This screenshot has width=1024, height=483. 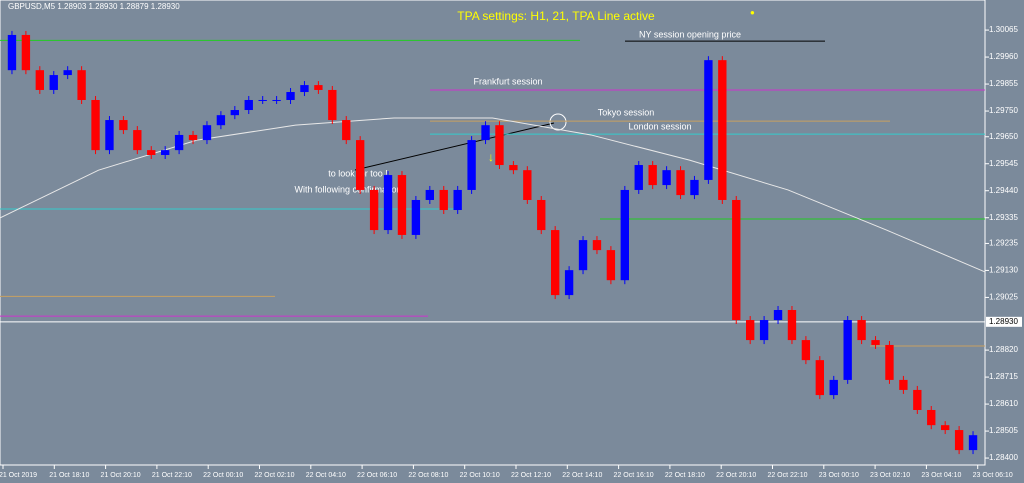 What do you see at coordinates (839, 475) in the screenshot?
I see `x-tick-label: 23 Oct 00:10` at bounding box center [839, 475].